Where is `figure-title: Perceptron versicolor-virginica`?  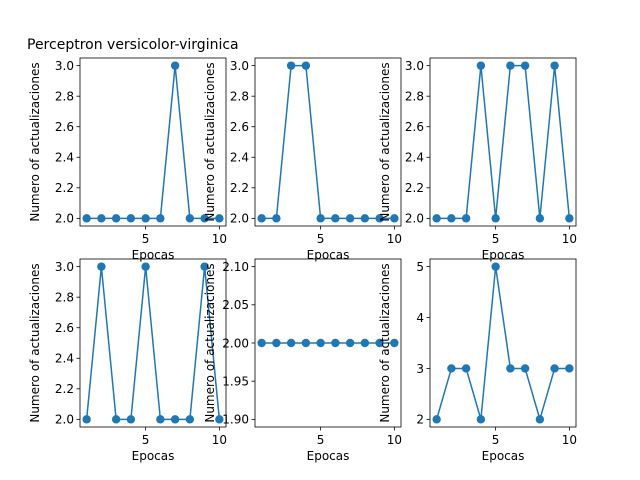 figure-title: Perceptron versicolor-virginica is located at coordinates (133, 45).